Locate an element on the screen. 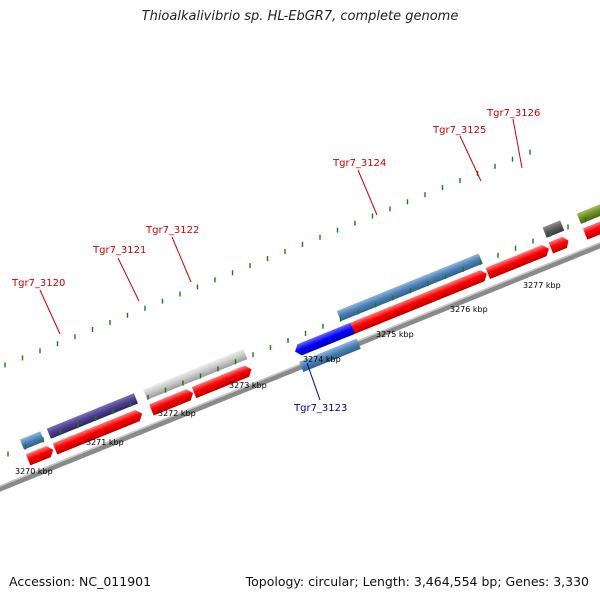 The width and height of the screenshot is (600, 600). scale-label: 3275 kbp is located at coordinates (395, 334).